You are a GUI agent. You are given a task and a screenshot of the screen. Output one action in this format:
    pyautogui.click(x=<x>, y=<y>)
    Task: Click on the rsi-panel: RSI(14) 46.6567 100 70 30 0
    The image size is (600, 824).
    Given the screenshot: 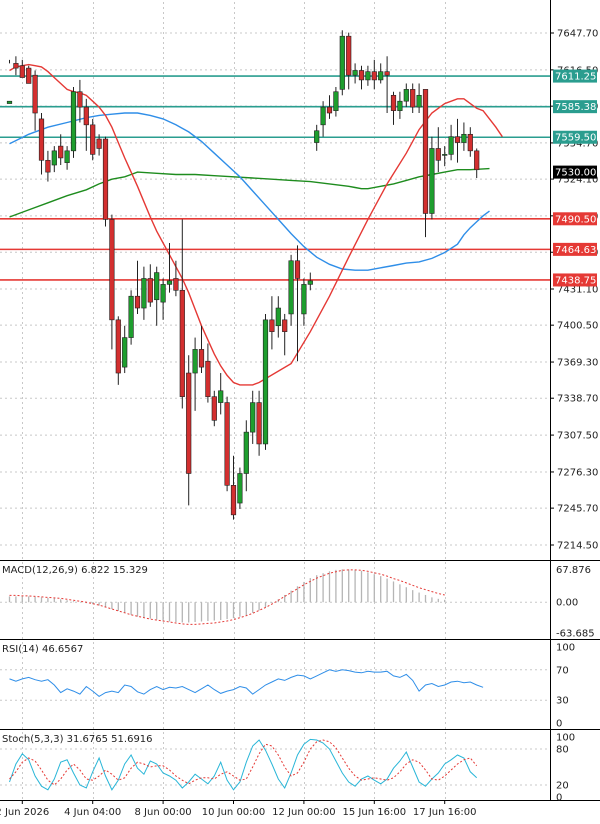 What is the action you would take?
    pyautogui.click(x=287, y=686)
    